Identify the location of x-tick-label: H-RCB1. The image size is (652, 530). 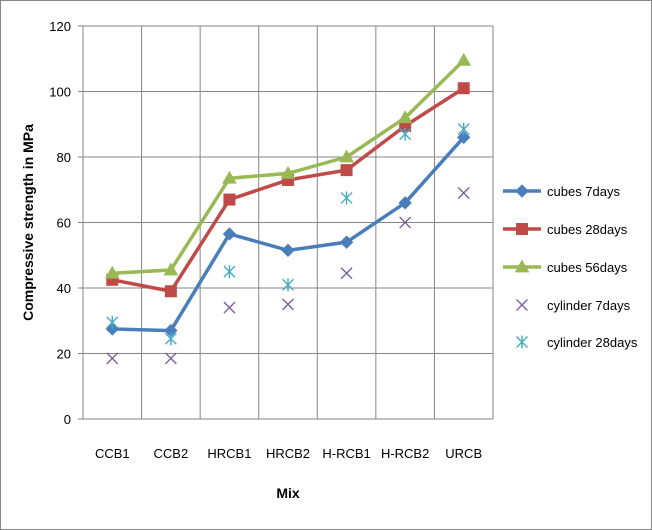
(346, 453).